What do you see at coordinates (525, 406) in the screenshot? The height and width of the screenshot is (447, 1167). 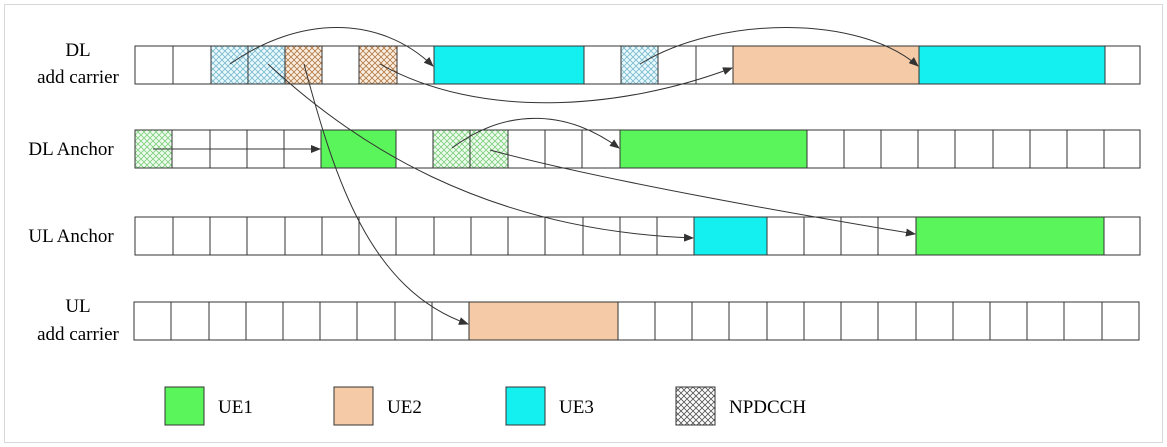 I see `legend-swatch-ue3` at bounding box center [525, 406].